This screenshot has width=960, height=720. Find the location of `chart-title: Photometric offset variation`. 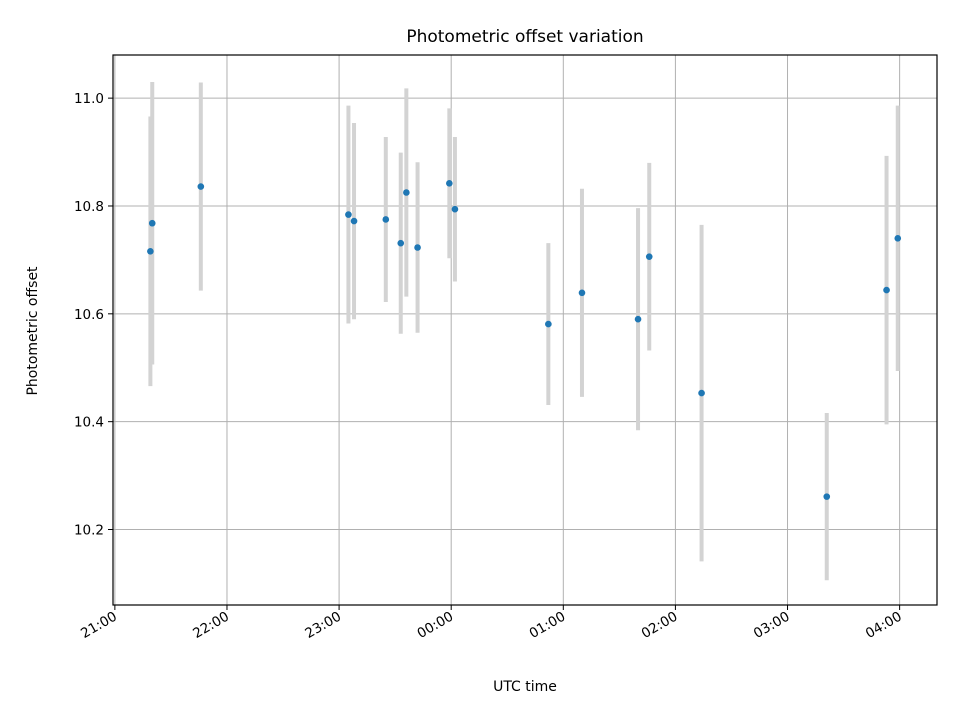

chart-title: Photometric offset variation is located at coordinates (524, 37).